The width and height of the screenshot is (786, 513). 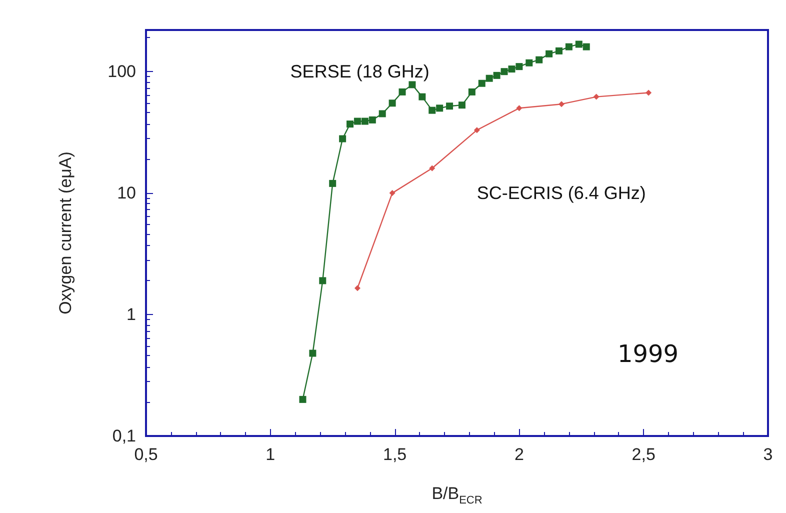 What do you see at coordinates (271, 454) in the screenshot?
I see `x-tick-label: 1` at bounding box center [271, 454].